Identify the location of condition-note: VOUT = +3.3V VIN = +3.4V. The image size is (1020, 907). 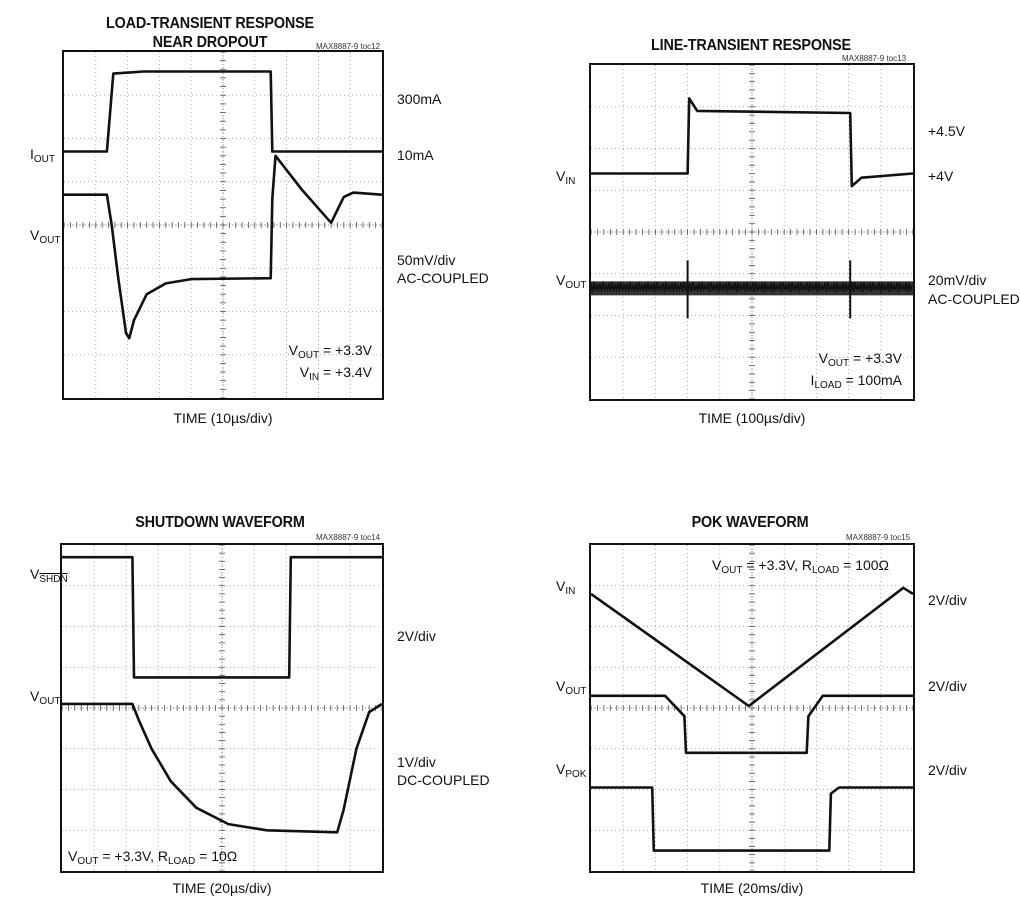
(316, 364).